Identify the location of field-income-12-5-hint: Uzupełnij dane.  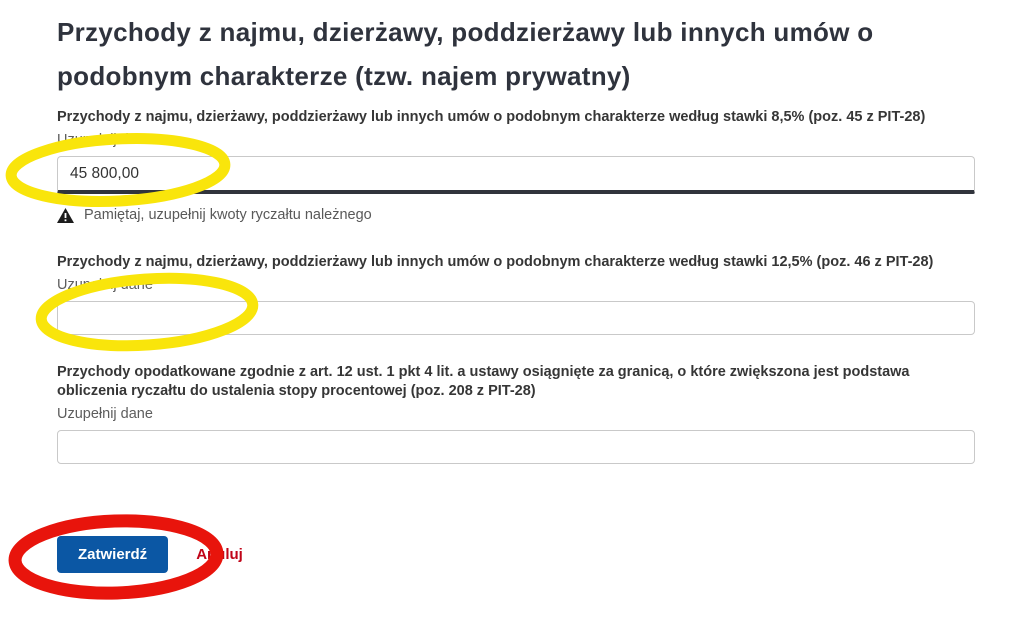
(105, 285).